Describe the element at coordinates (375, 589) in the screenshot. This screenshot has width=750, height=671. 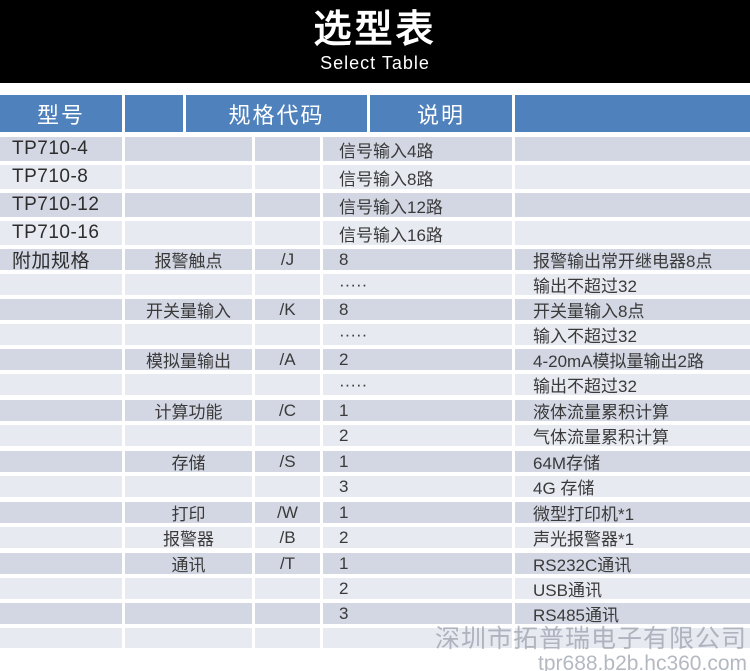
I see `table-row: 2 USB通讯` at that location.